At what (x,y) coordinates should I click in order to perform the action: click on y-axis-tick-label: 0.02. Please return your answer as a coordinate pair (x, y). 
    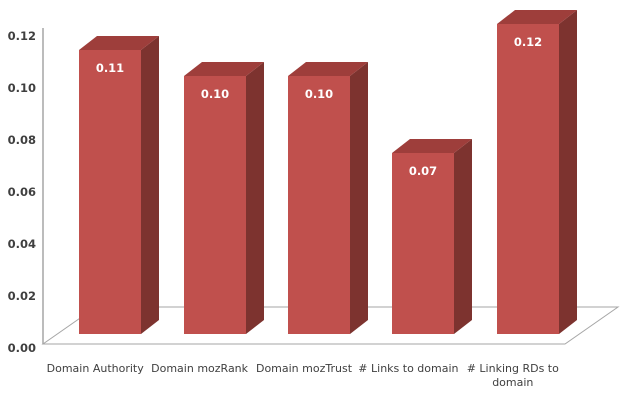
    Looking at the image, I should click on (22, 296).